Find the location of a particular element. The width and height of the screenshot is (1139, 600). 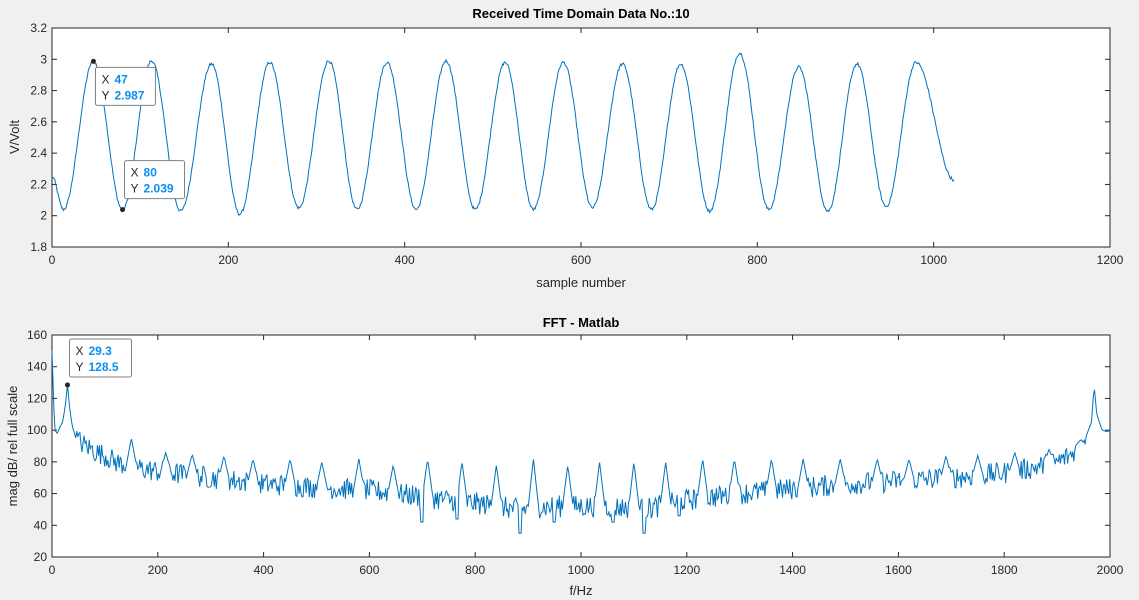

time-domain-ytick-label: 2.4 is located at coordinates (38, 153).